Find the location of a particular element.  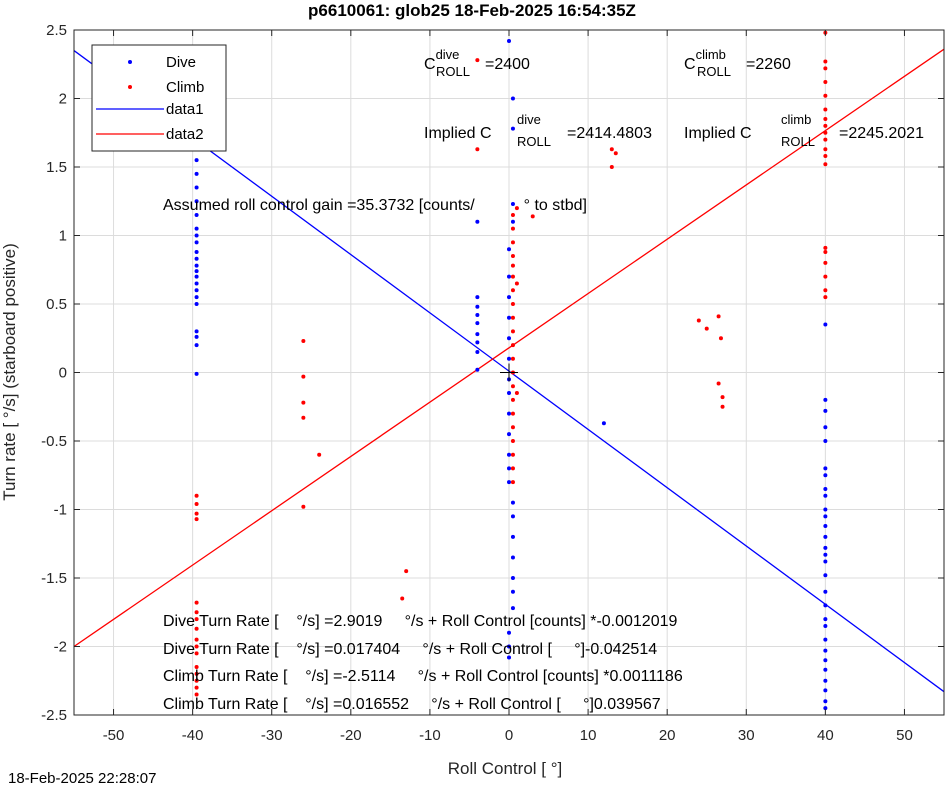

chart-title: p6610061: glob25 18-Feb-2025 16:54:35Z is located at coordinates (472, 10).